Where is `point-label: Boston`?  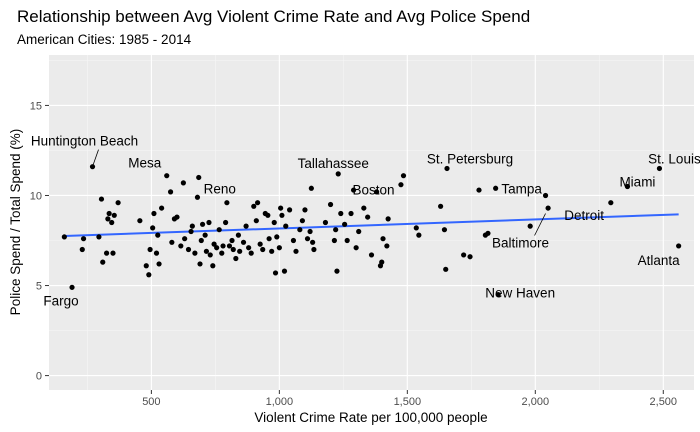
point-label: Boston is located at coordinates (373, 190).